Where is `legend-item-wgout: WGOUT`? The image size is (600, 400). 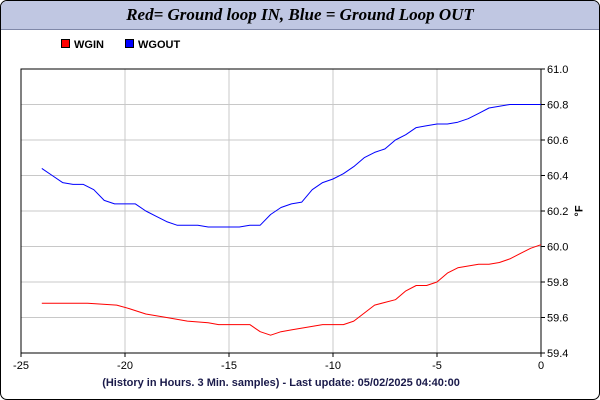 legend-item-wgout: WGOUT is located at coordinates (152, 45).